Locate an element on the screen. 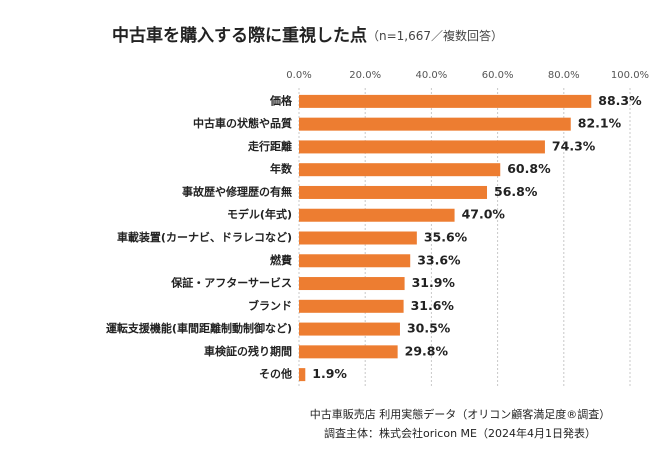  value-label: 47.0% is located at coordinates (484, 214).